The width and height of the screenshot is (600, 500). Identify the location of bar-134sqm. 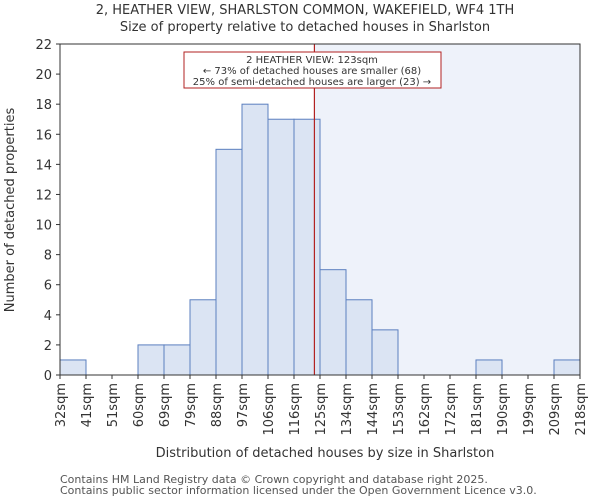
(359, 337).